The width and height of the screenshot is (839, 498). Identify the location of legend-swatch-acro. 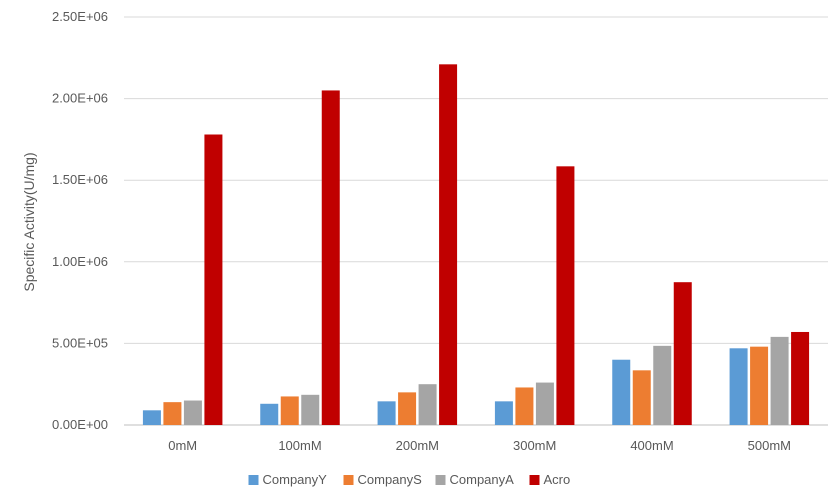
(534, 480).